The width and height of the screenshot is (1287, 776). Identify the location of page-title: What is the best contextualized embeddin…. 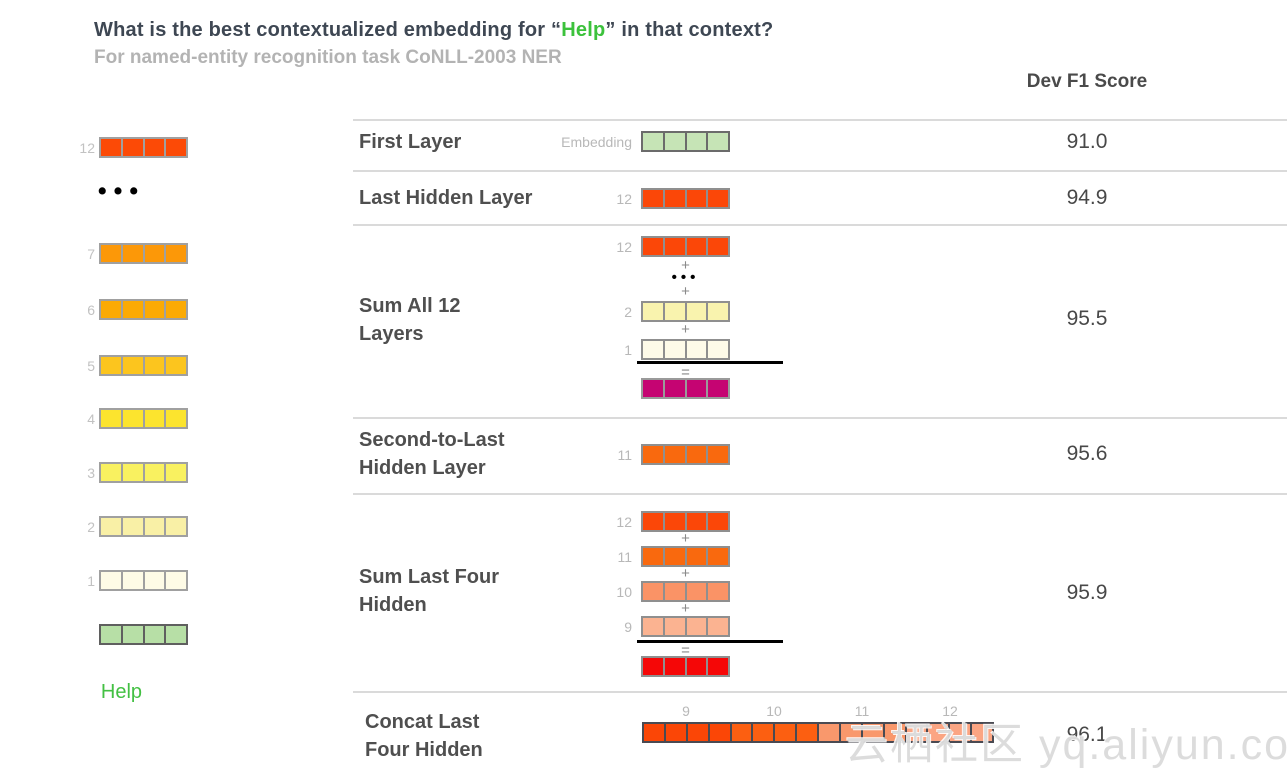
(433, 30).